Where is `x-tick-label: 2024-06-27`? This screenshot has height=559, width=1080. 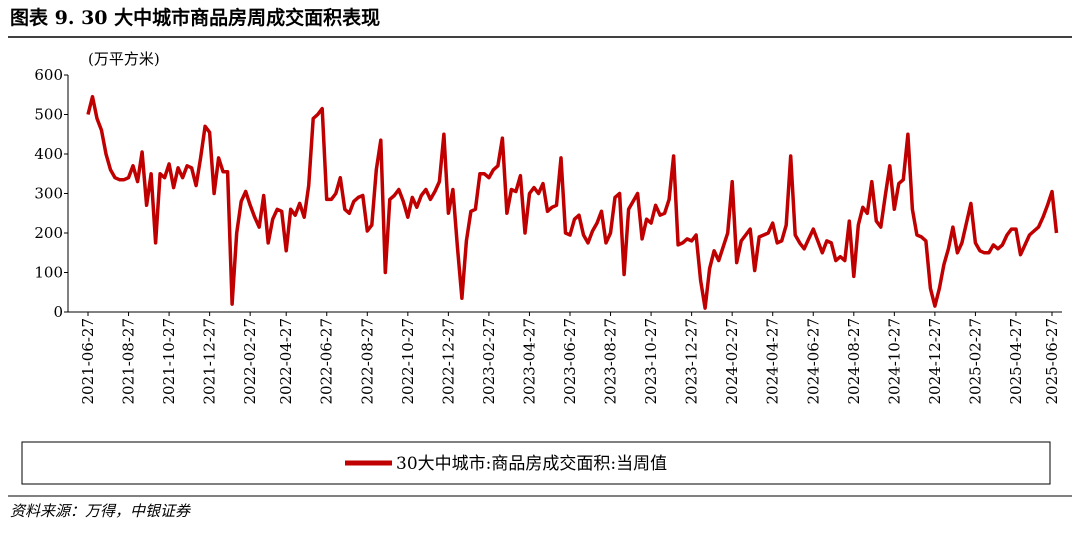
x-tick-label: 2024-06-27 is located at coordinates (813, 361).